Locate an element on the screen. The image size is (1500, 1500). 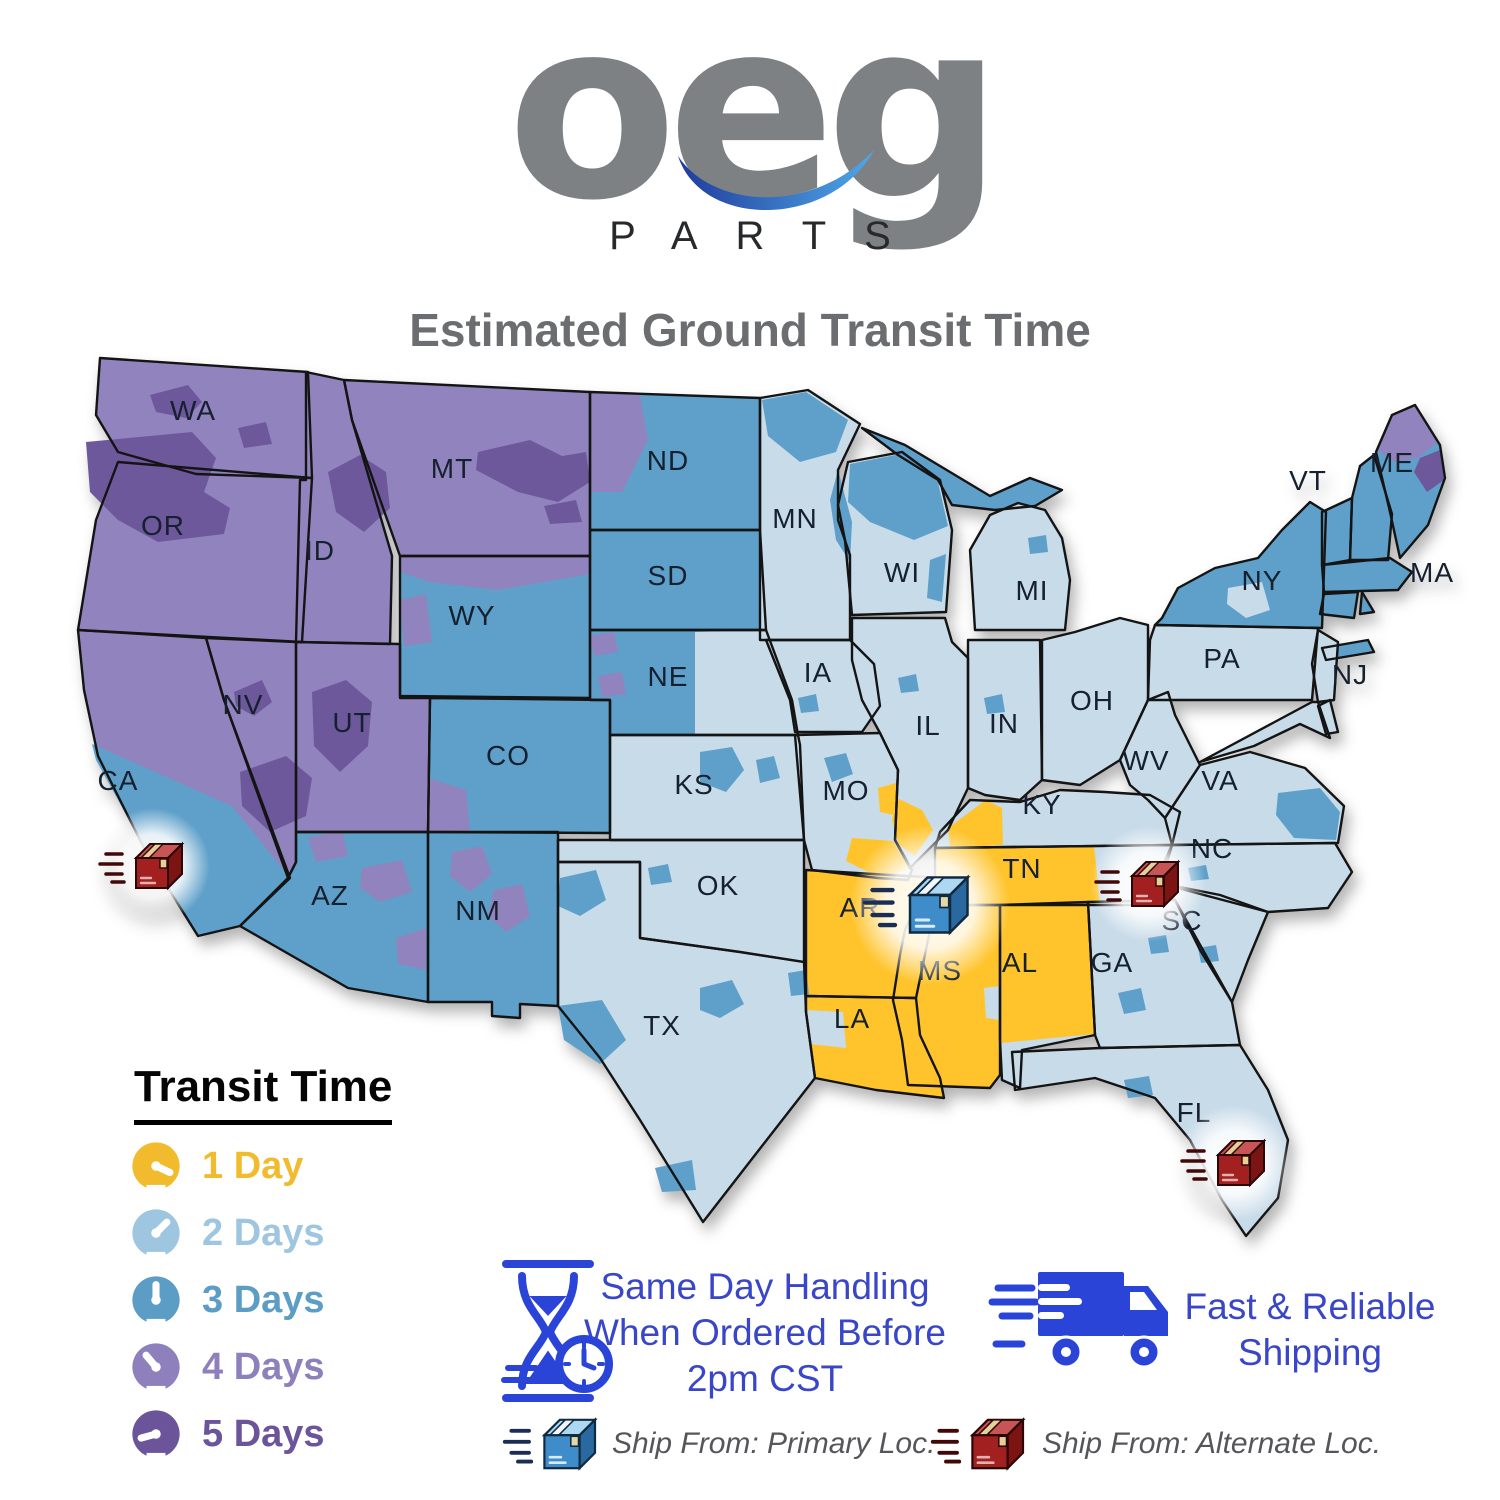
clock-2-days-icon is located at coordinates (156, 1234).